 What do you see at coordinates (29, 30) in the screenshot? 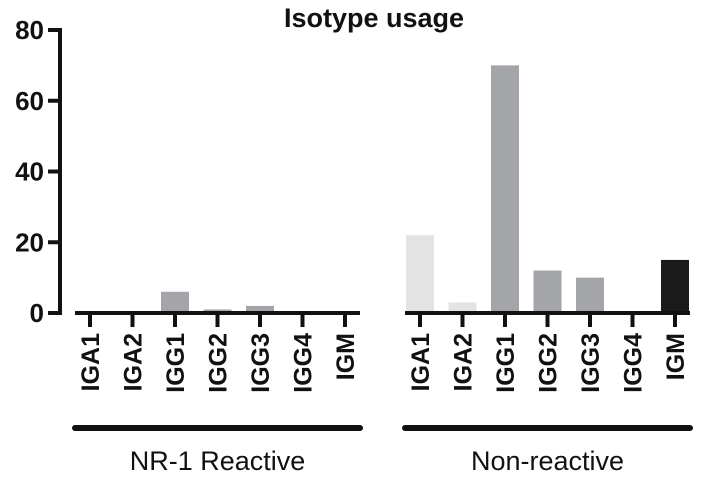
I see `y-tick-label: 80` at bounding box center [29, 30].